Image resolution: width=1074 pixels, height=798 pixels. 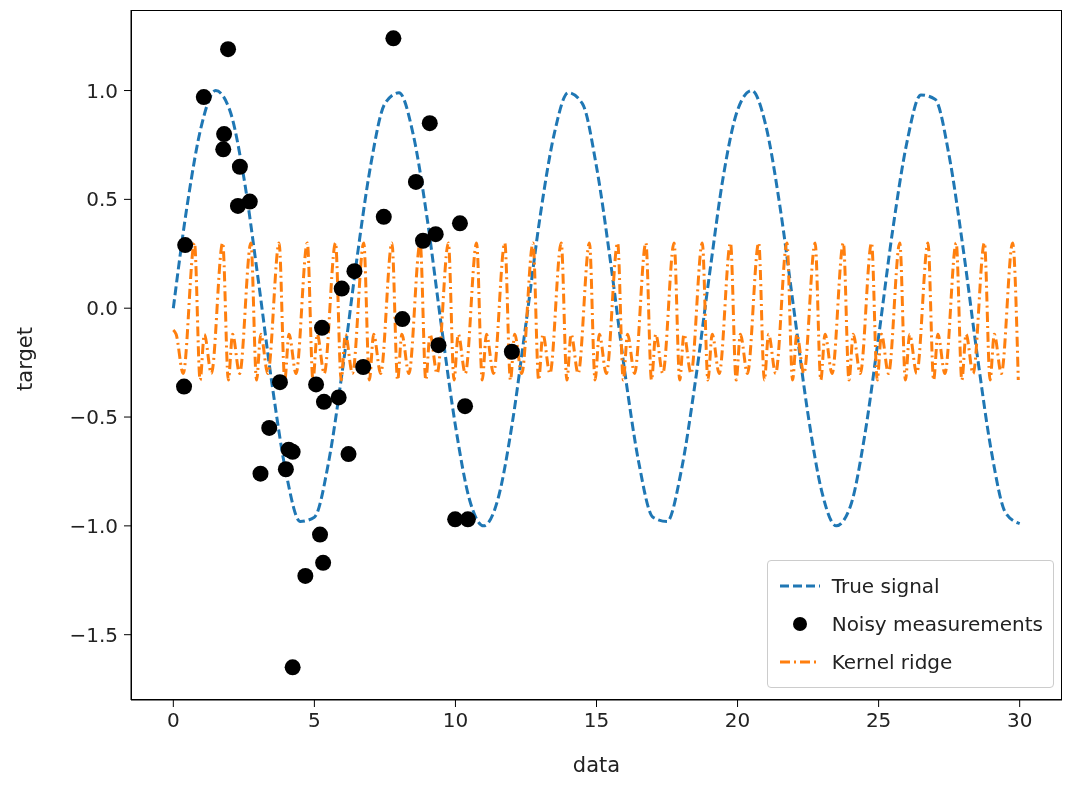 What do you see at coordinates (314, 720) in the screenshot?
I see `x-tick-label: 5` at bounding box center [314, 720].